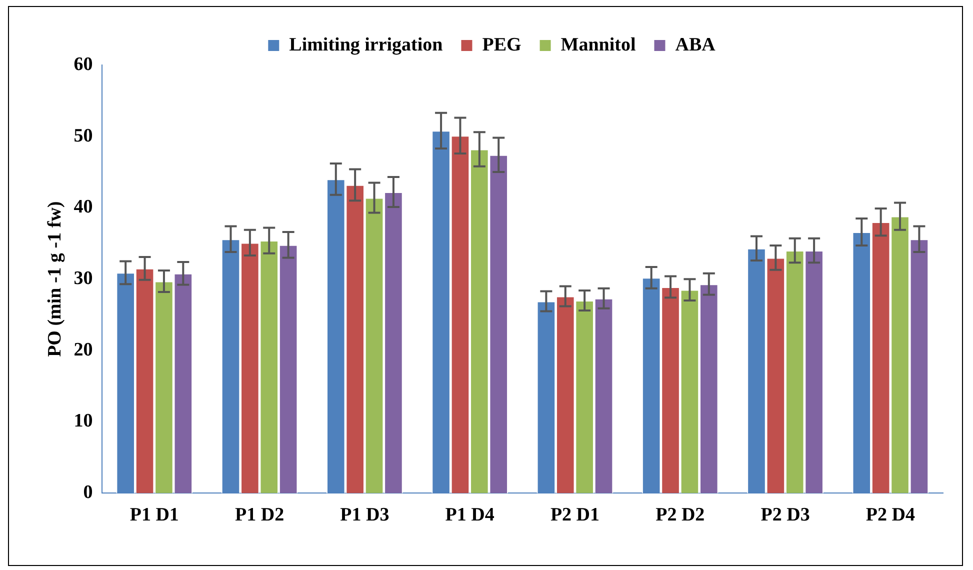  Describe the element at coordinates (83, 135) in the screenshot. I see `y-tick-label: 50` at that location.